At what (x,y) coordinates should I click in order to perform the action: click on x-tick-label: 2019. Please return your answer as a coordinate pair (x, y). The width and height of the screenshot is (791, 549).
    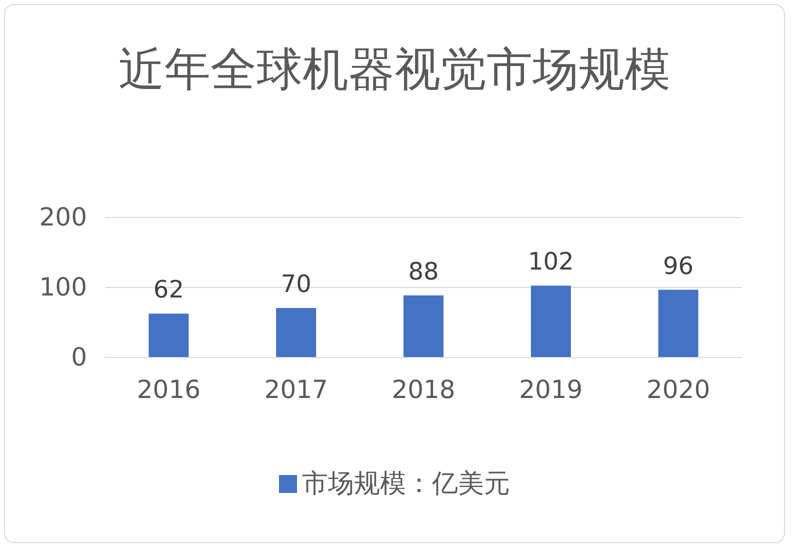
    Looking at the image, I should click on (551, 389).